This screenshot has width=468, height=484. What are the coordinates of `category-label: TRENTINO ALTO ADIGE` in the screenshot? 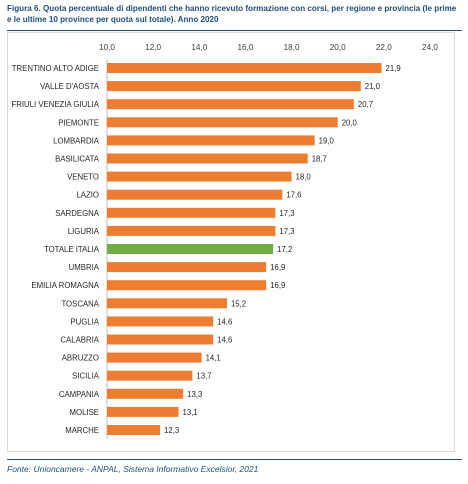 It's located at (55, 68).